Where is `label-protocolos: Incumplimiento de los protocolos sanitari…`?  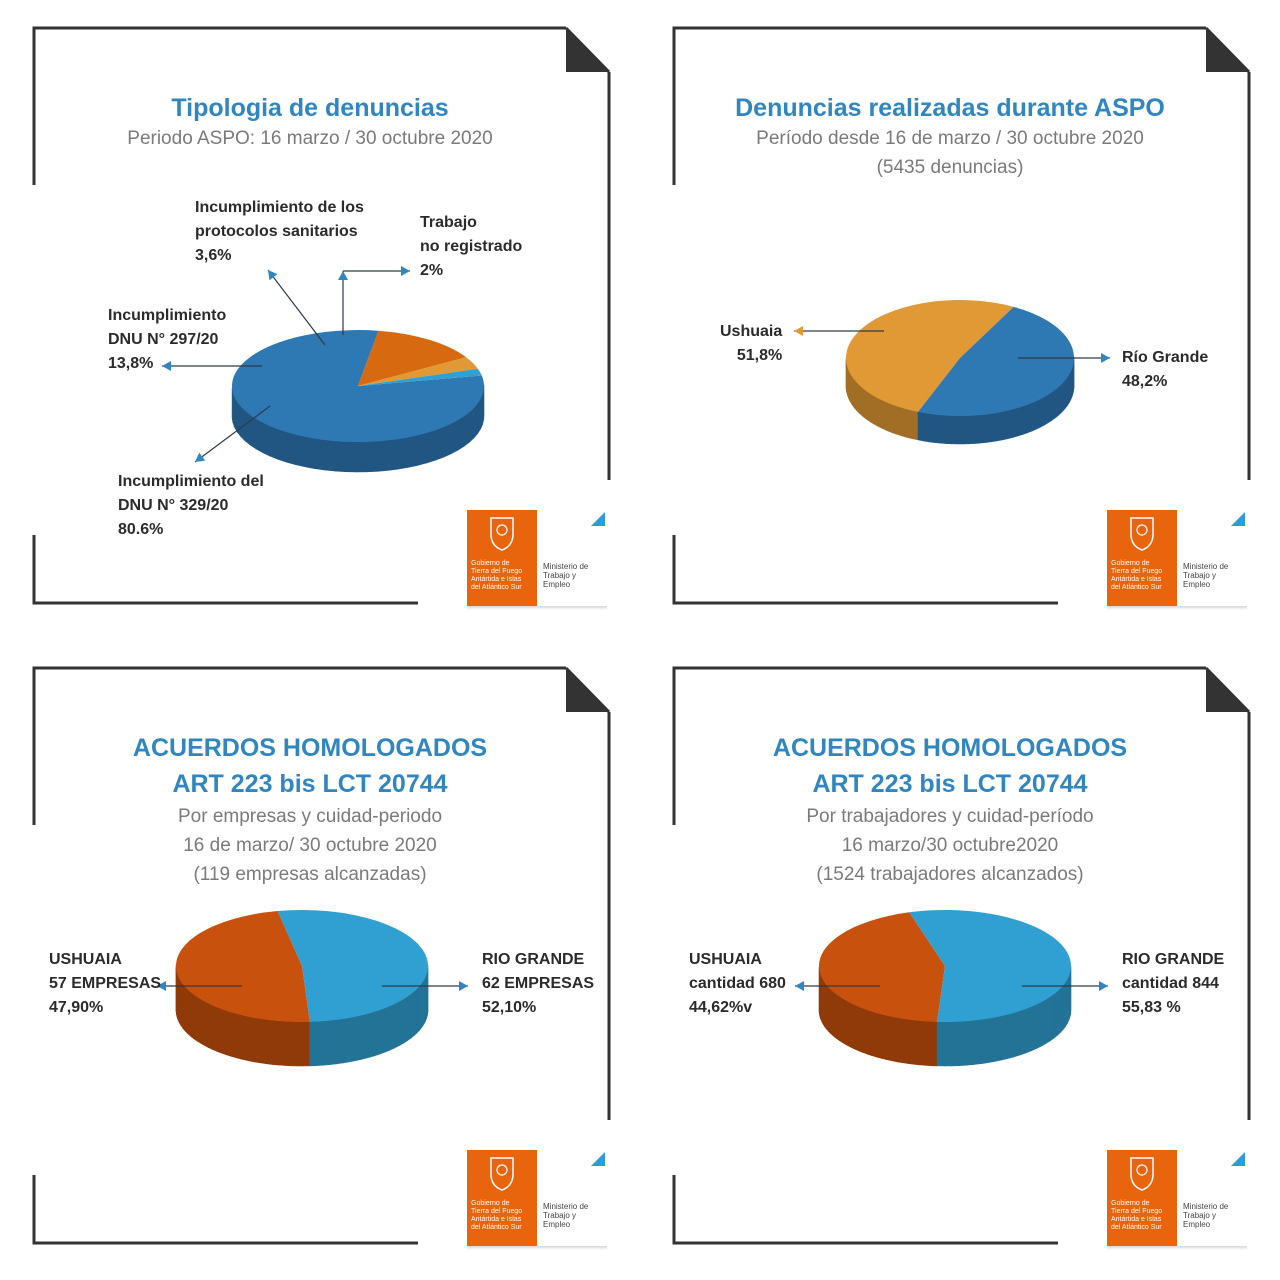
label-protocolos: Incumplimiento de los protocolos sanitari… is located at coordinates (279, 231).